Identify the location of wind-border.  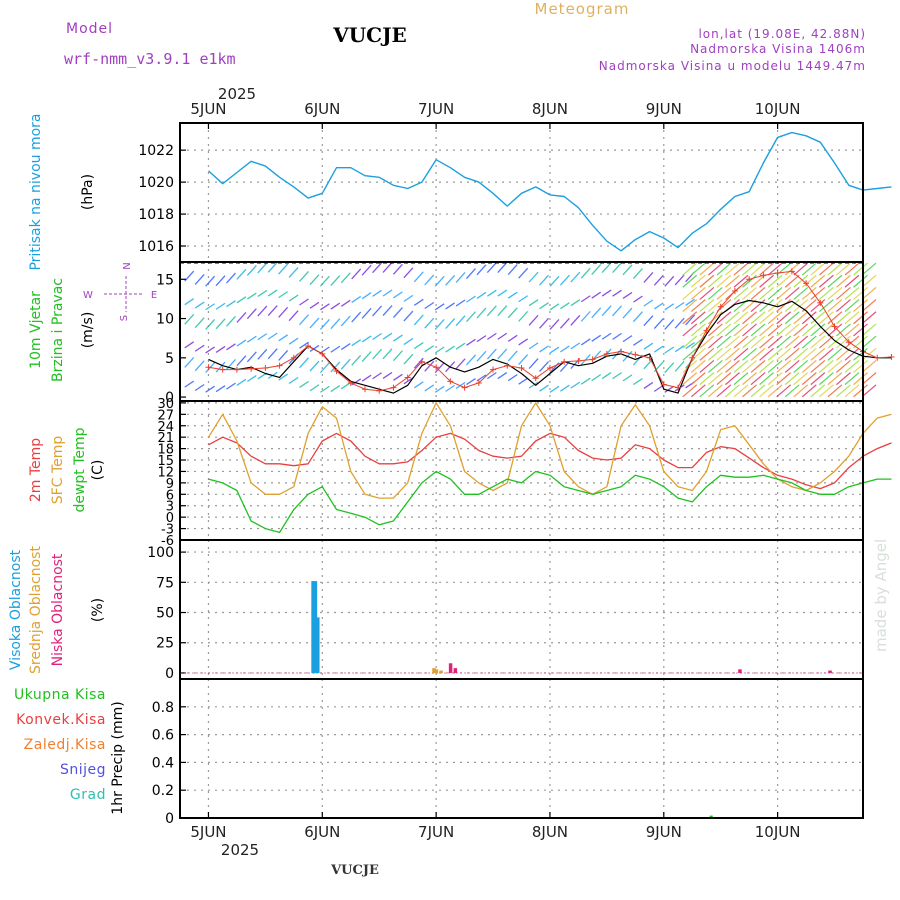
(521, 331).